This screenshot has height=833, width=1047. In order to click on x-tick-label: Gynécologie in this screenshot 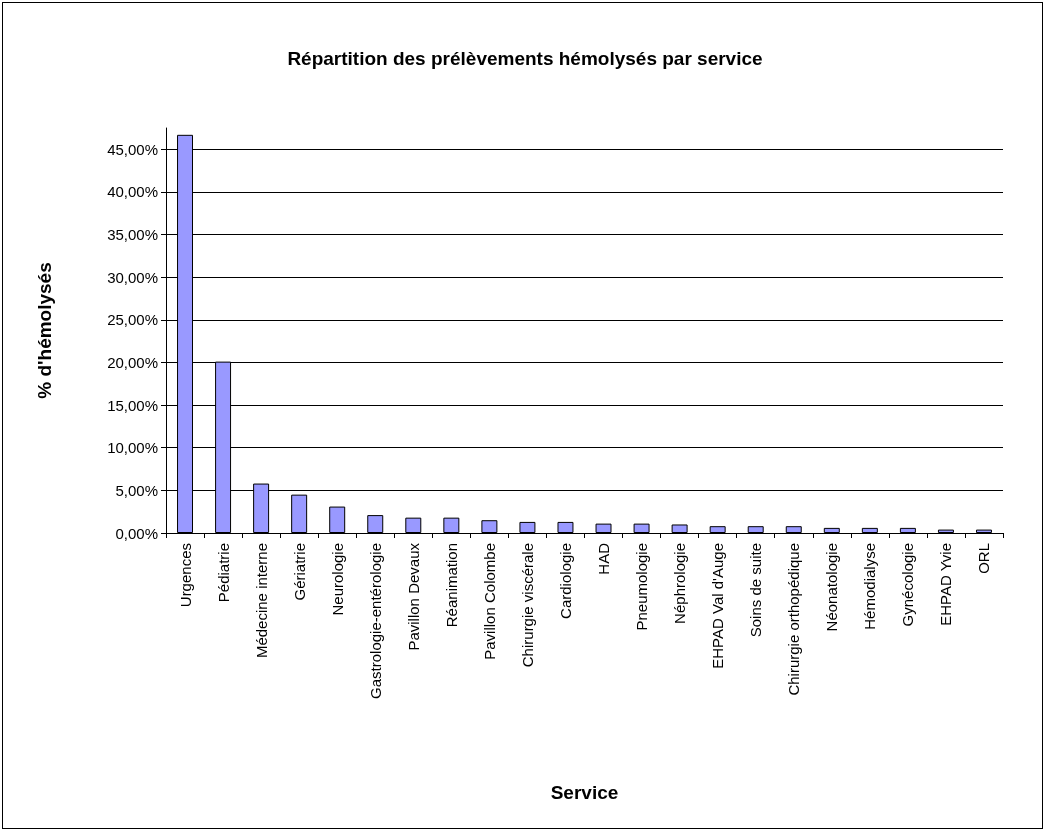, I will do `click(908, 585)`.